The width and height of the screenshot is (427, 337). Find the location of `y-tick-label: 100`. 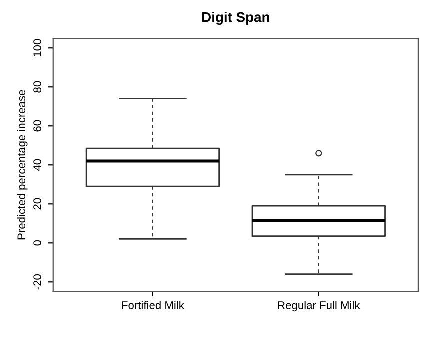

y-tick-label: 100 is located at coordinates (38, 48).